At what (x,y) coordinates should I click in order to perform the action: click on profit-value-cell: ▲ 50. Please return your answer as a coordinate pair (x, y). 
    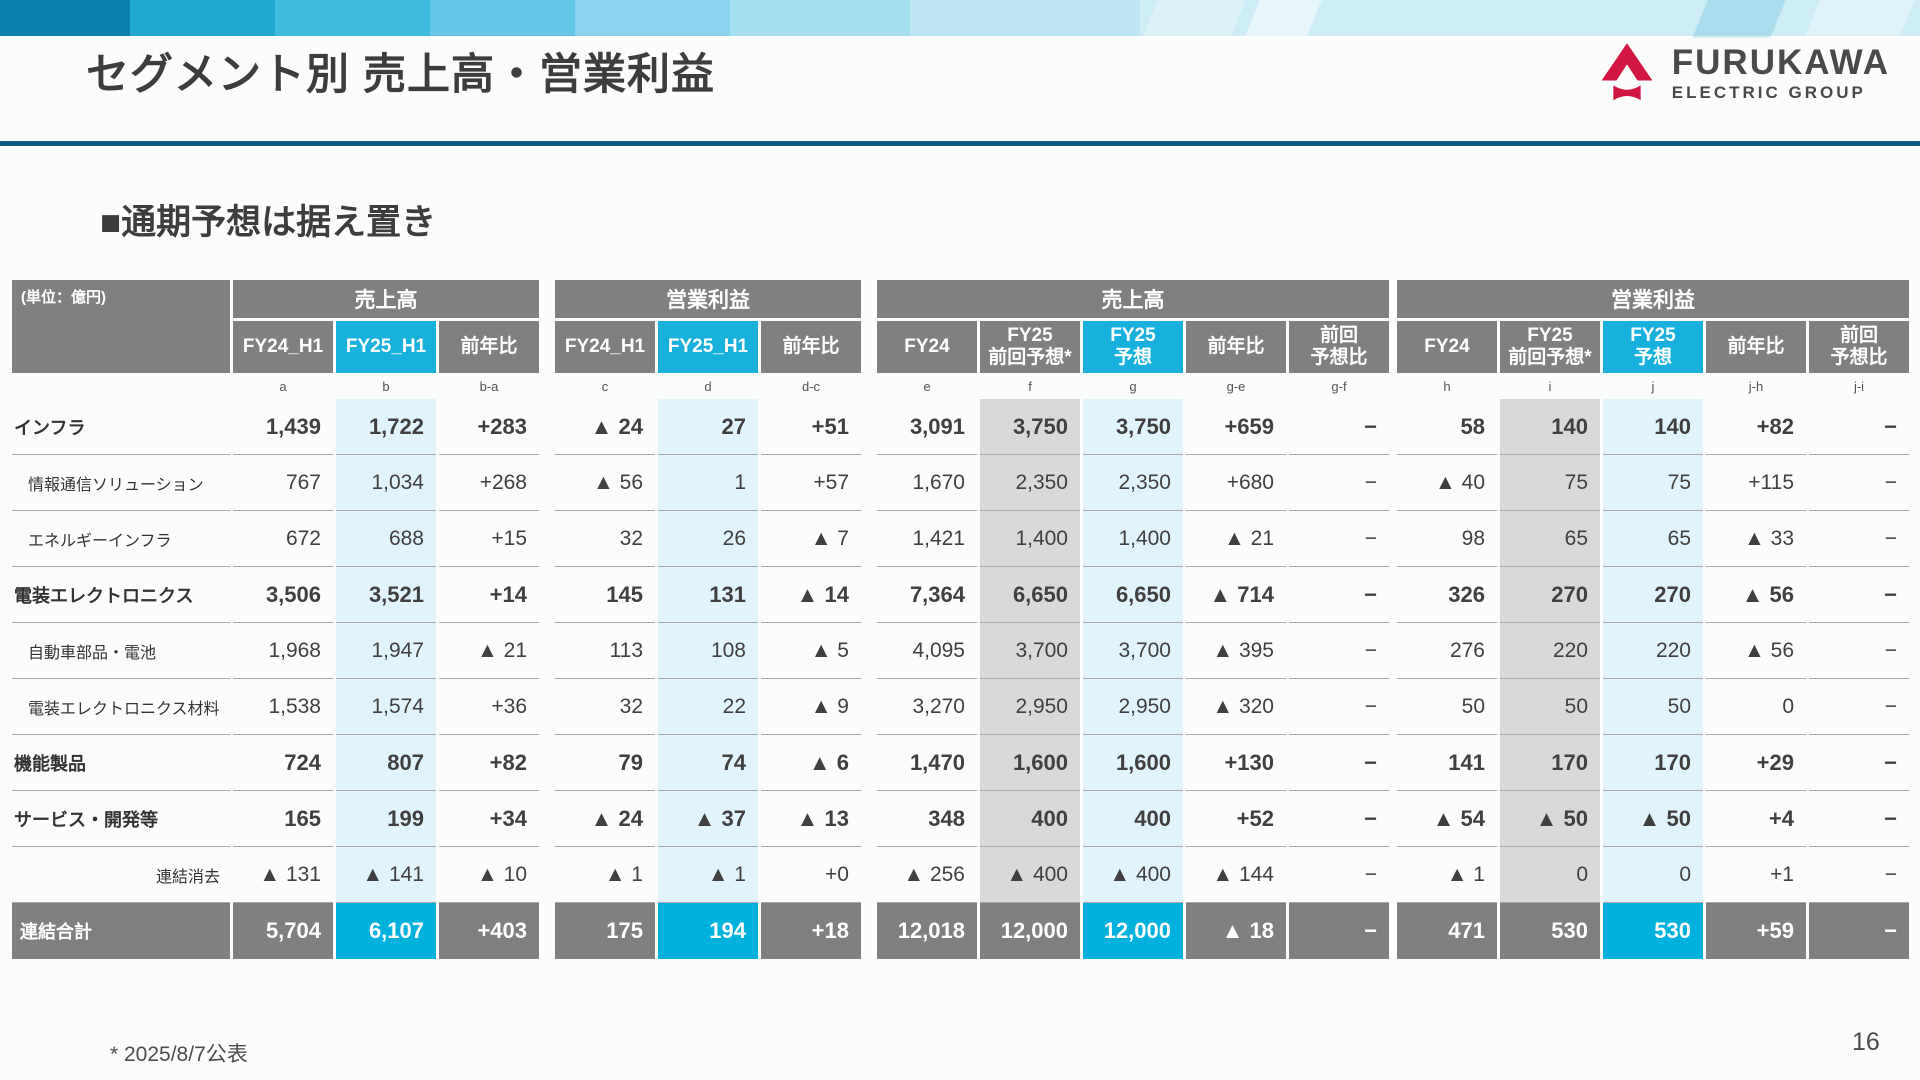
    Looking at the image, I should click on (1550, 819).